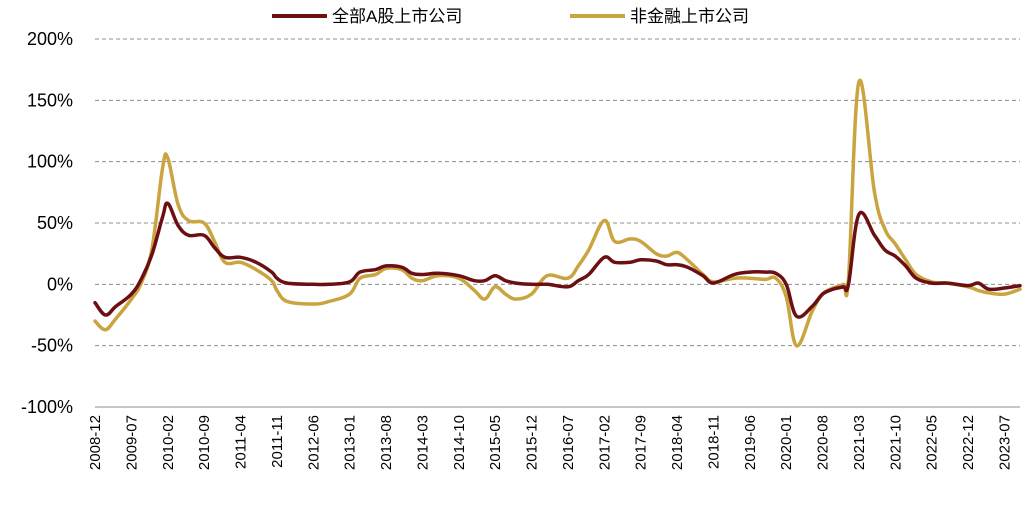  Describe the element at coordinates (750, 442) in the screenshot. I see `x-tick-label: 2019-06` at that location.